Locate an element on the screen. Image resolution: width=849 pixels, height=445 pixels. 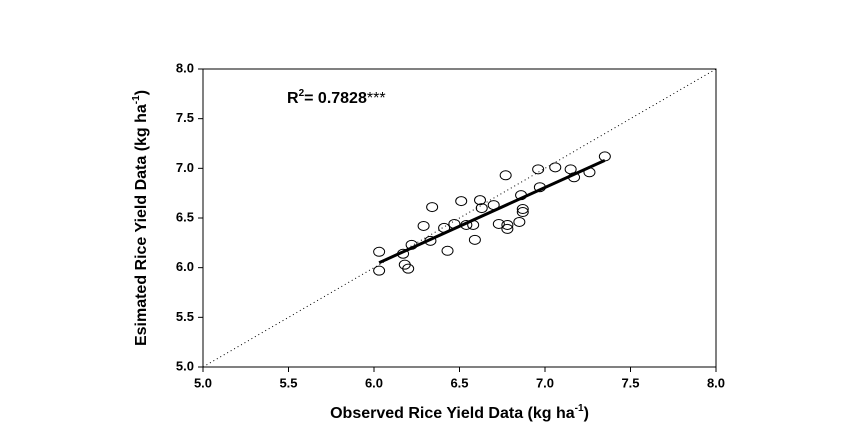
y-tick-label: 5.5 is located at coordinates (185, 316).